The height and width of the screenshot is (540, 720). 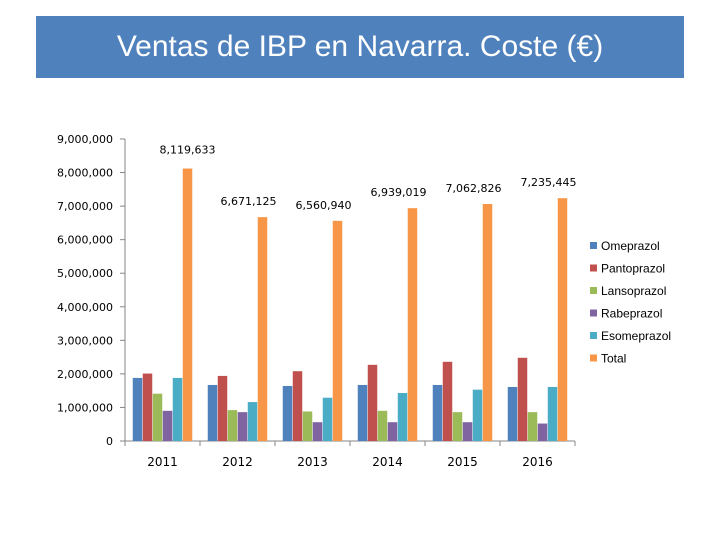 I want to click on bar-total-2012, so click(x=262, y=329).